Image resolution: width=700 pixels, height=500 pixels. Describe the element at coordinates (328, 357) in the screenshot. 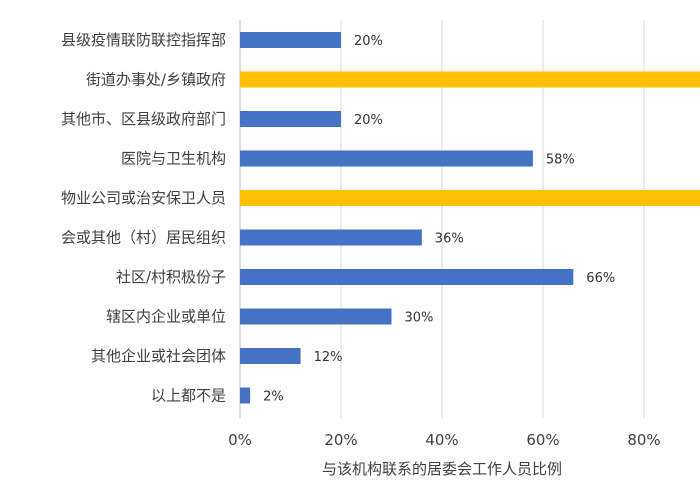

I see `value-label: 12%` at that location.